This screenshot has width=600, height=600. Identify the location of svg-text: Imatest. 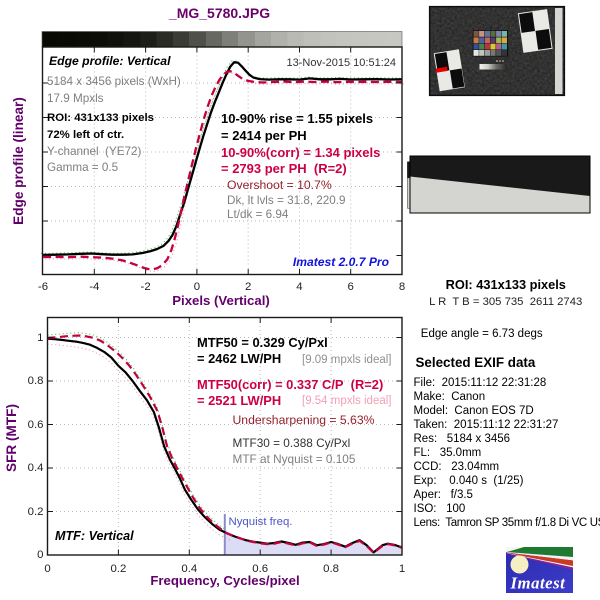
(538, 583).